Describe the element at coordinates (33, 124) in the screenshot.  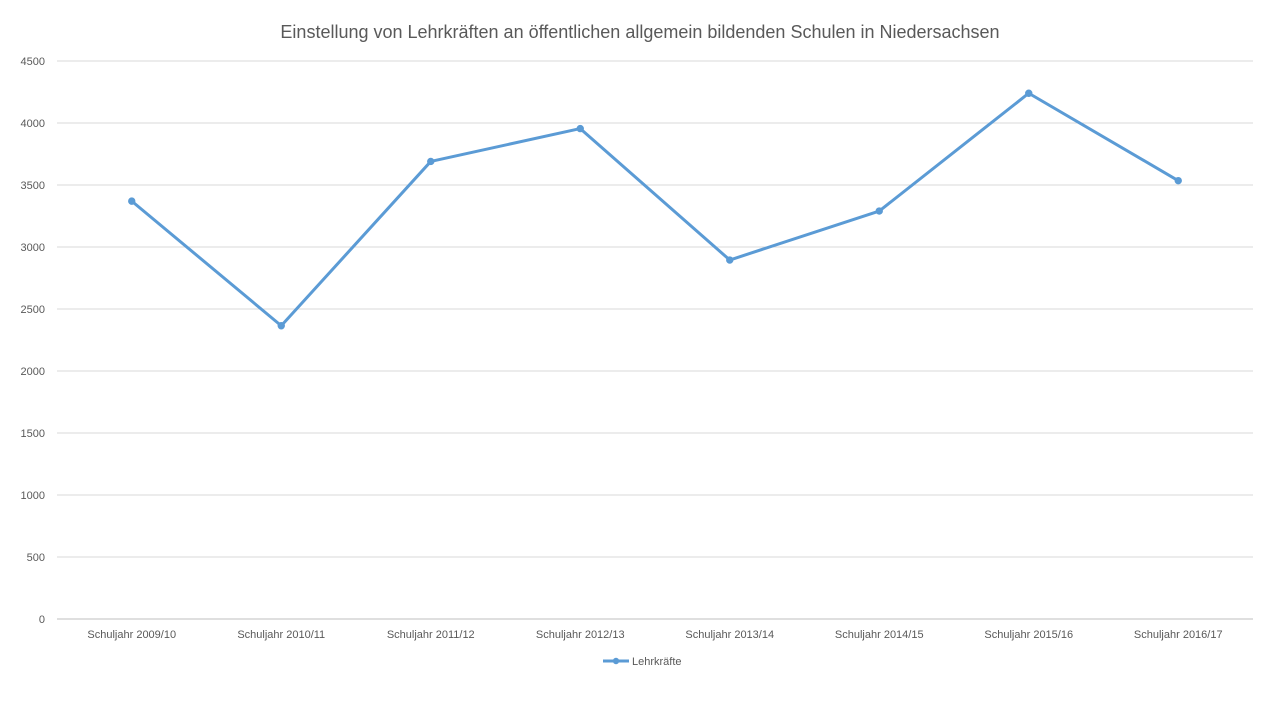
I see `y-tick-label: 4000` at that location.